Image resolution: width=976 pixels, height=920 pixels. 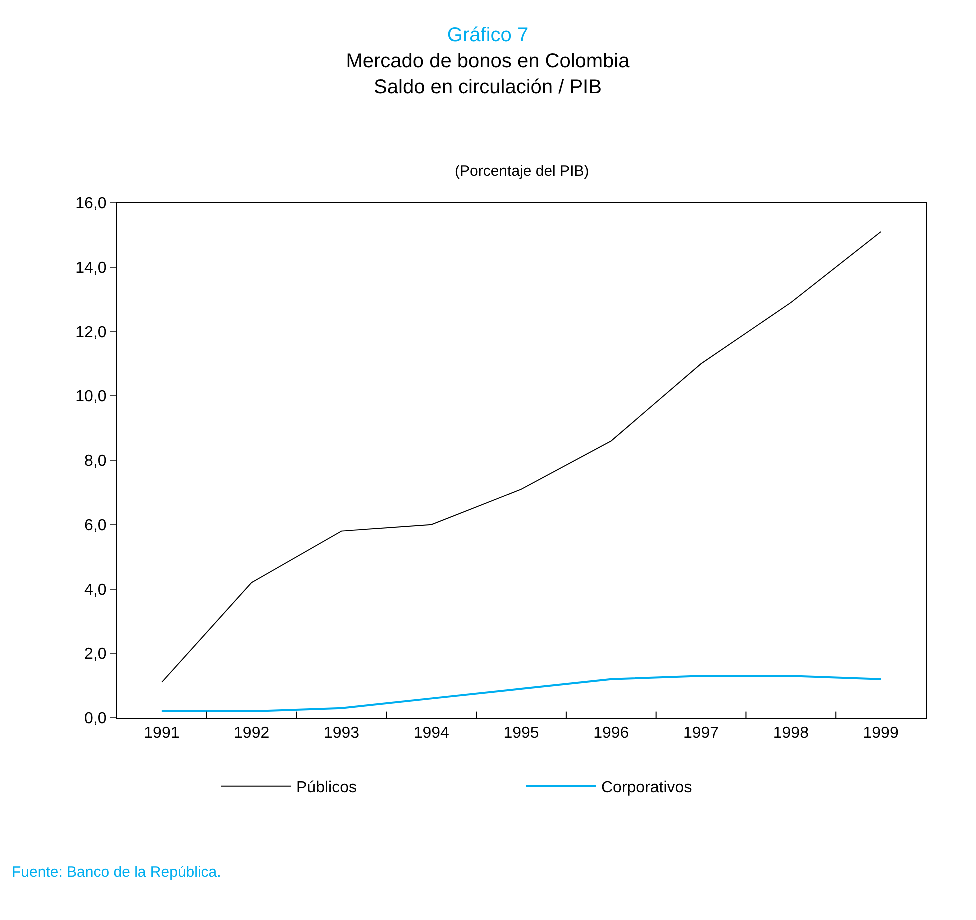 What do you see at coordinates (521, 694) in the screenshot?
I see `line-series` at bounding box center [521, 694].